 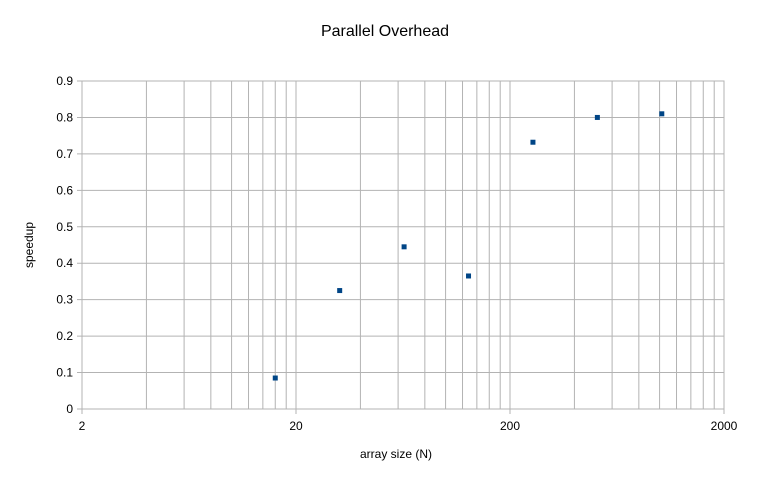 I want to click on chart-title: Parallel Overhead, so click(x=385, y=31).